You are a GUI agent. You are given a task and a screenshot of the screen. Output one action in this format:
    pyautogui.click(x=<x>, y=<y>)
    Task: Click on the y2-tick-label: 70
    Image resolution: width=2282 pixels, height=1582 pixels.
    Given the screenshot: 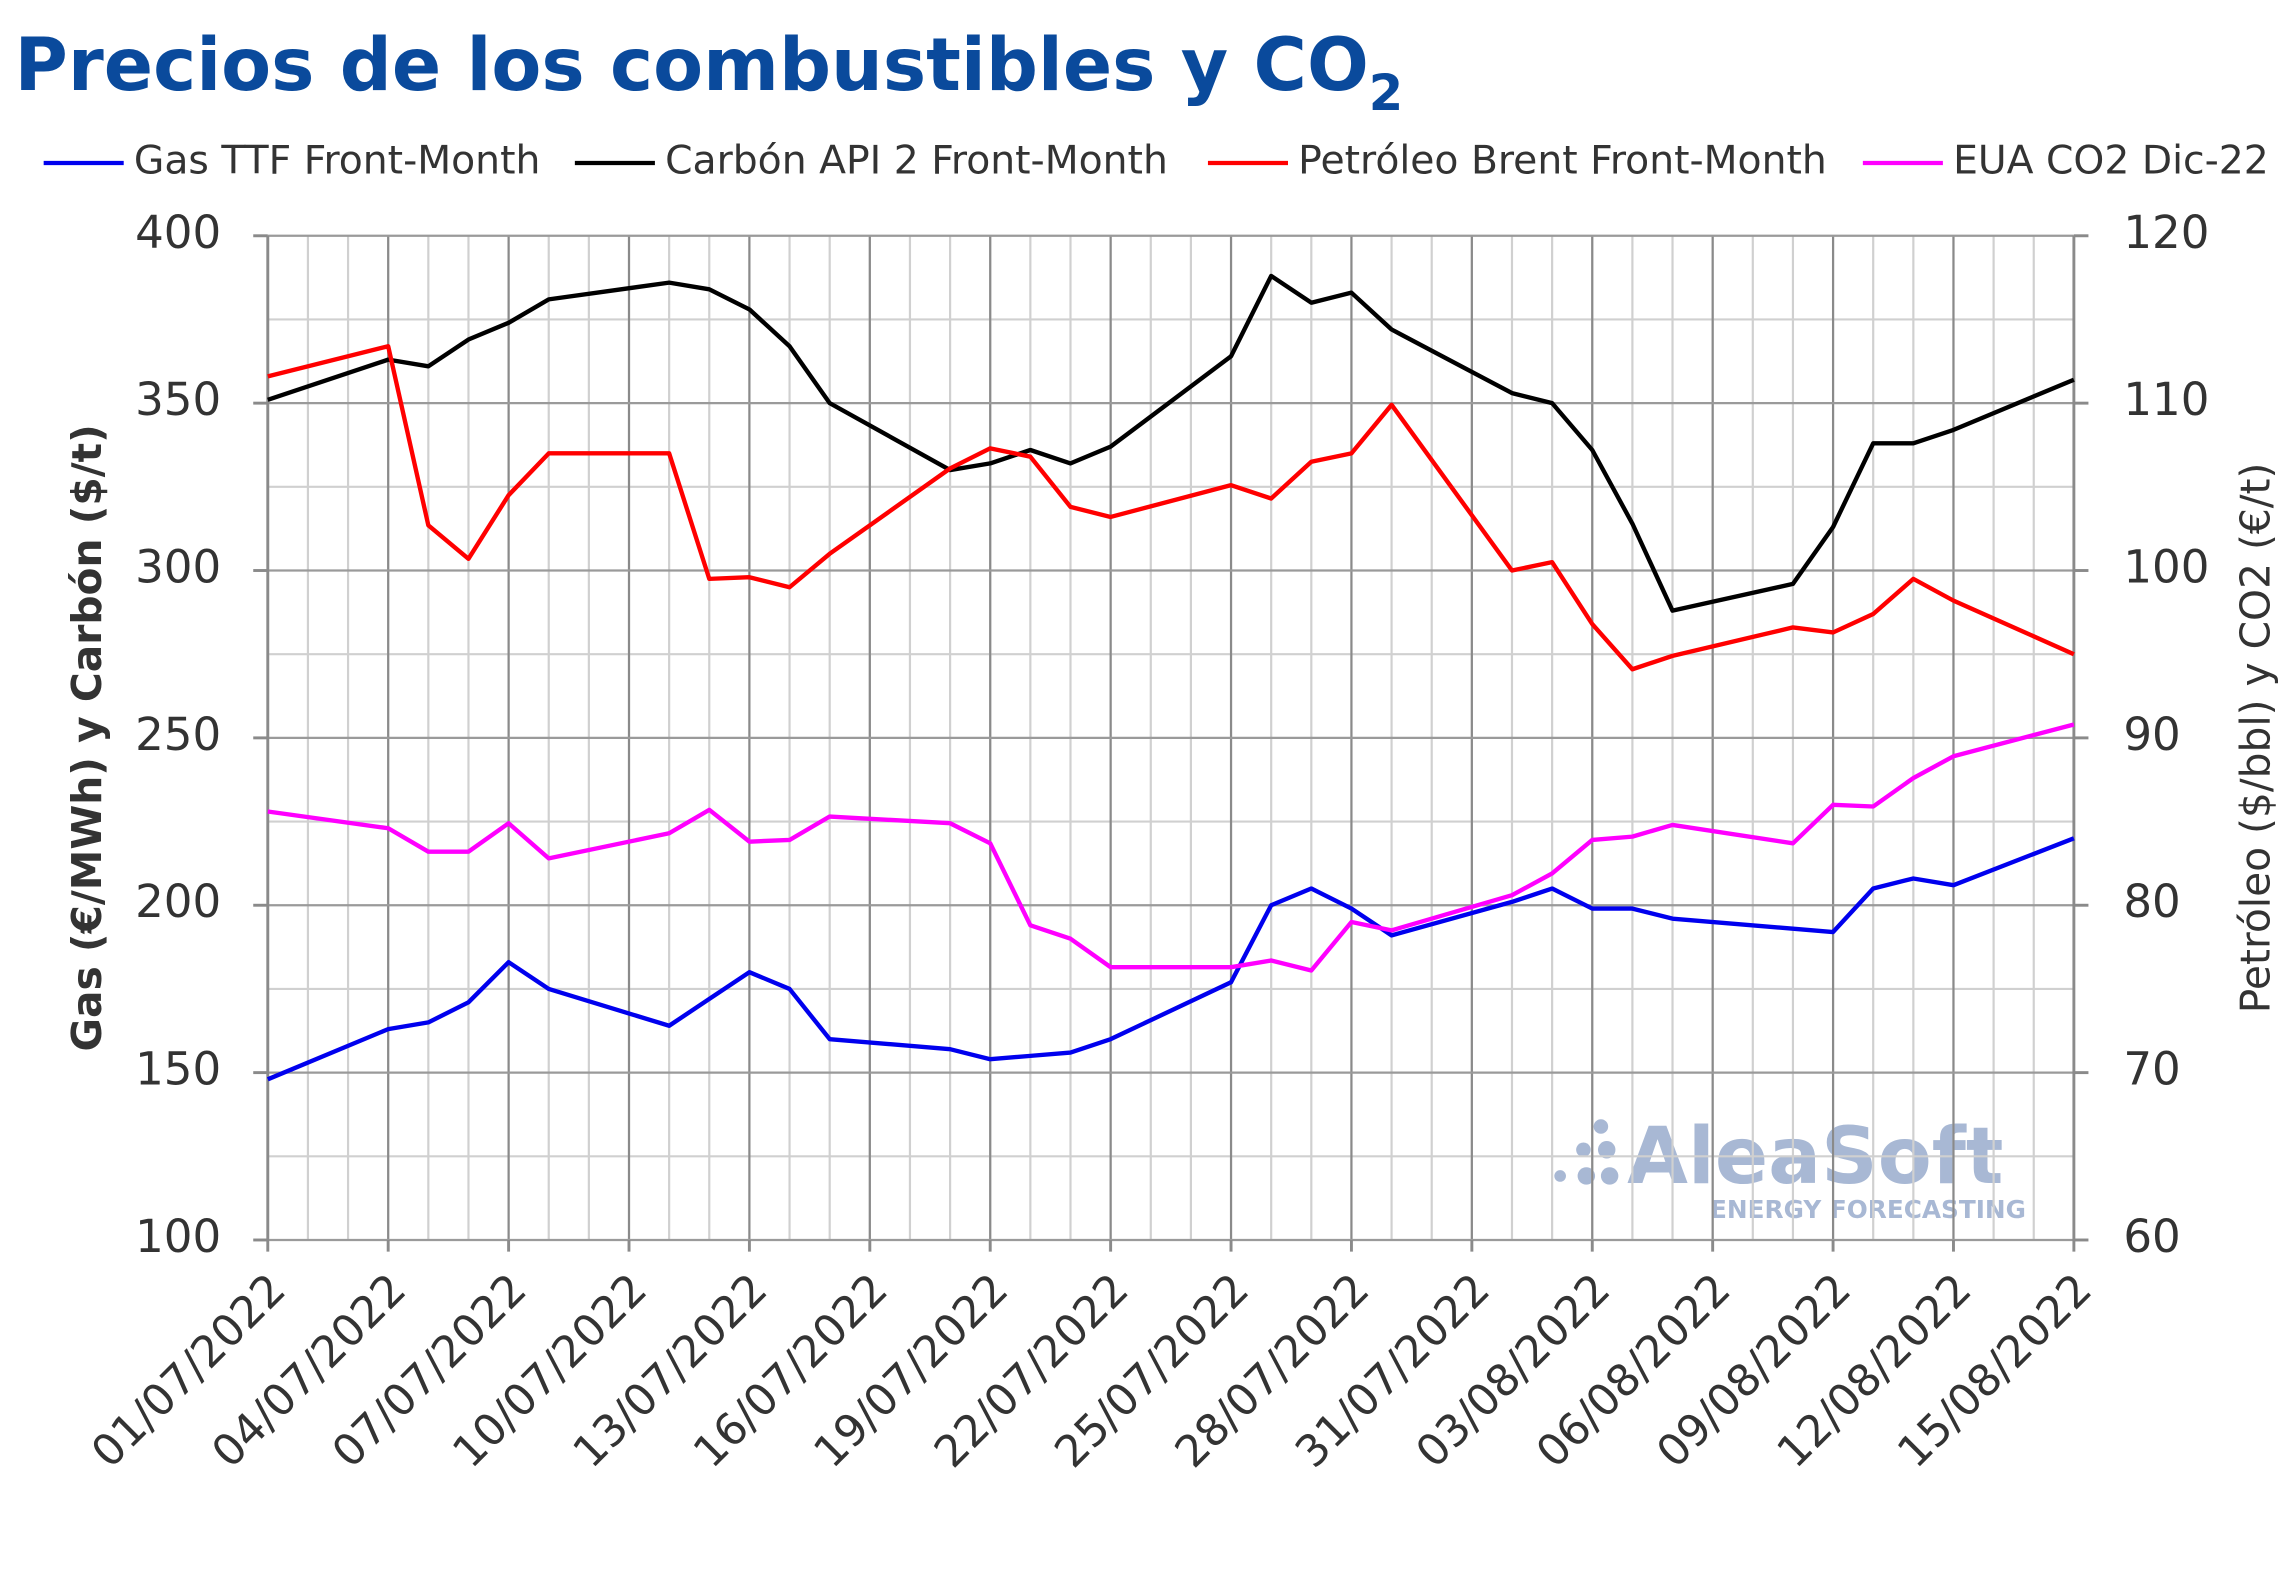 What is the action you would take?
    pyautogui.click(x=2151, y=1069)
    